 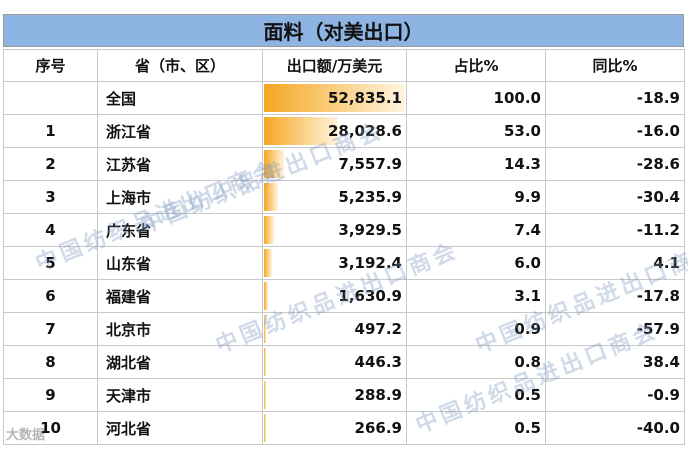 I want to click on export-value: 446.3, so click(x=378, y=362).